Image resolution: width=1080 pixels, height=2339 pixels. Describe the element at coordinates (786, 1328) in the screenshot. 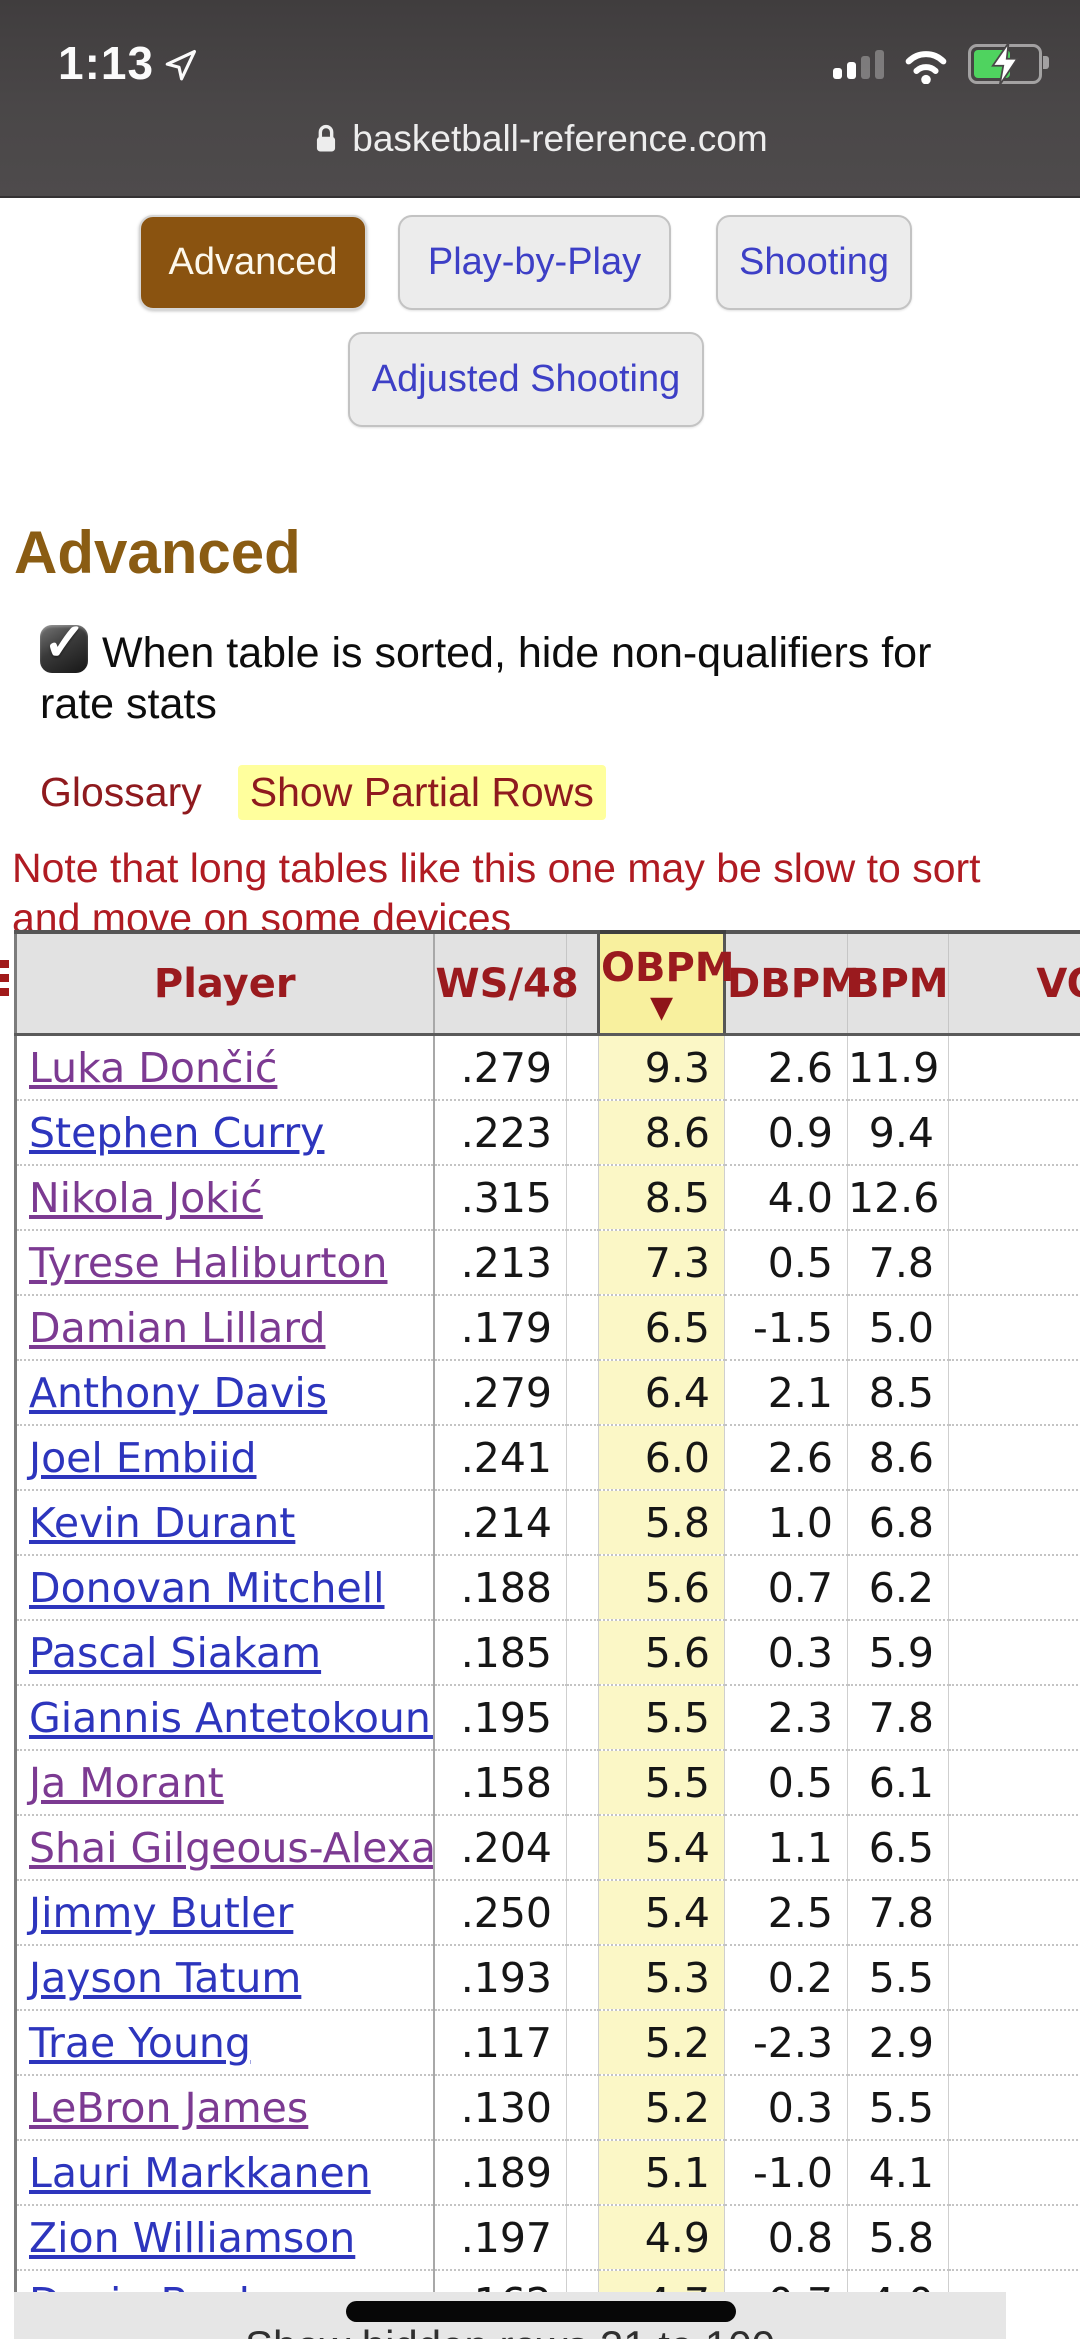

I see `stat-cell-dbpm: -1.5` at that location.